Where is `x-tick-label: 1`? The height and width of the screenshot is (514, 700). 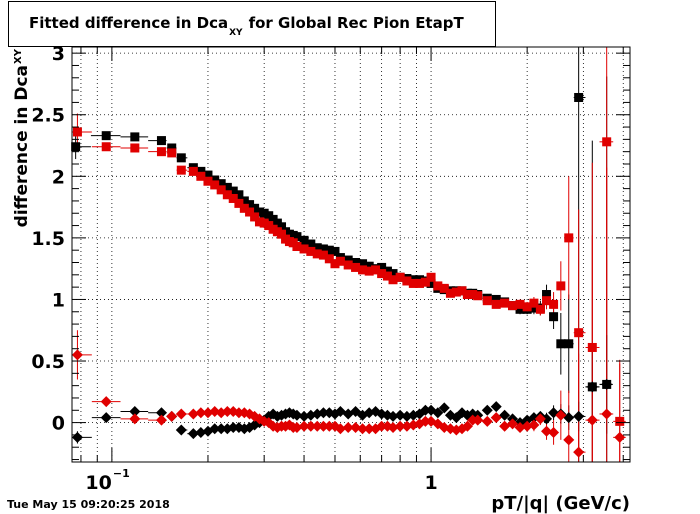
x-tick-label: 1 is located at coordinates (430, 483).